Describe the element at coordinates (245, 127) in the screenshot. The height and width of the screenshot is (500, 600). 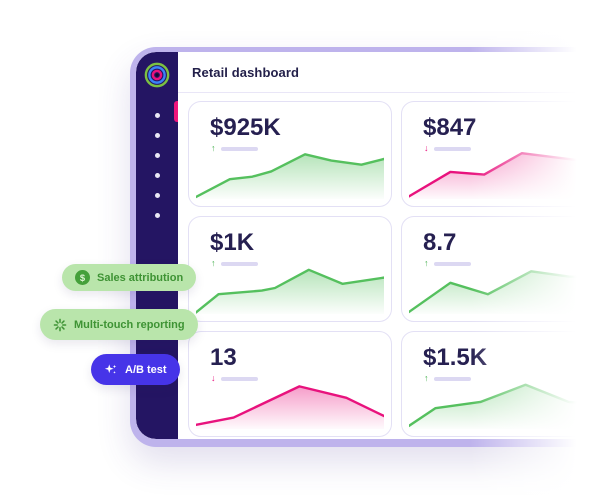
I see `metric-value: $925K` at that location.